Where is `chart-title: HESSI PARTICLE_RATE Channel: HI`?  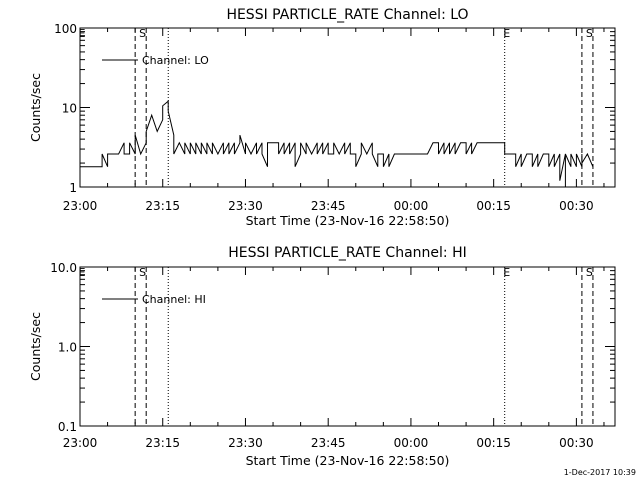
chart-title: HESSI PARTICLE_RATE Channel: HI is located at coordinates (347, 253).